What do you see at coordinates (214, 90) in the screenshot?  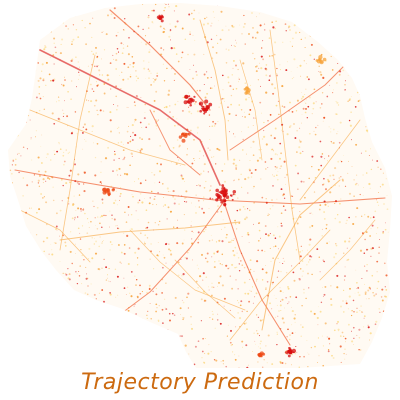 I see `trajectory-route` at bounding box center [214, 90].